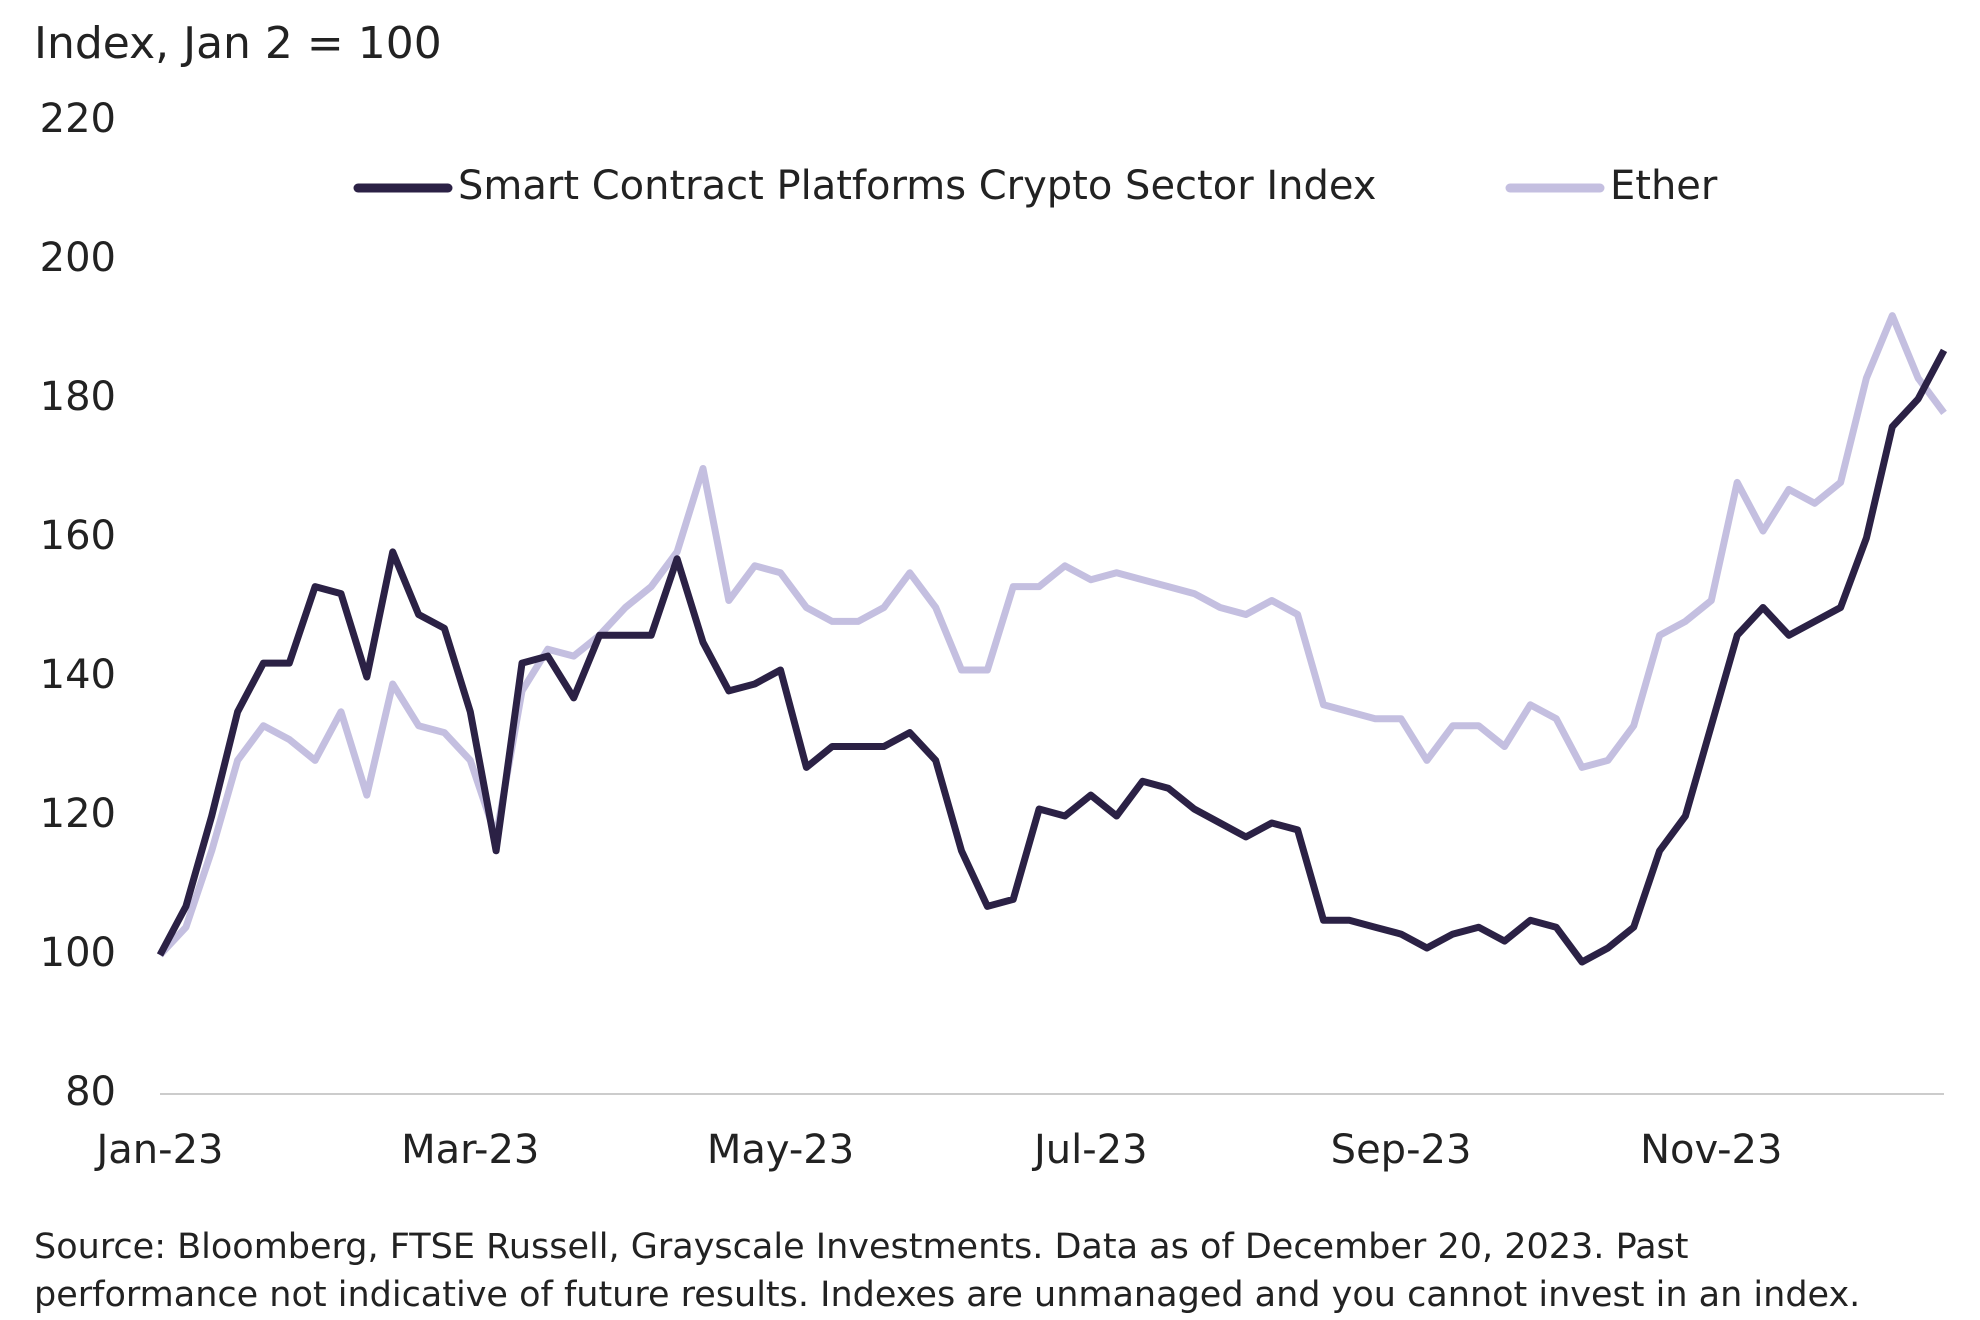 The height and width of the screenshot is (1320, 1980). I want to click on y-tick-label: 140, so click(78, 675).